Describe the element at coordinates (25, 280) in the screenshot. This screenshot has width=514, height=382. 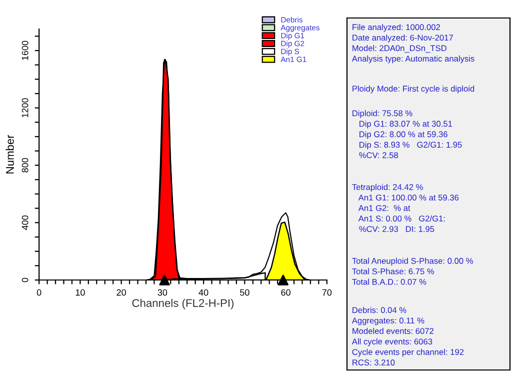
I see `y-tick-label: 0` at that location.